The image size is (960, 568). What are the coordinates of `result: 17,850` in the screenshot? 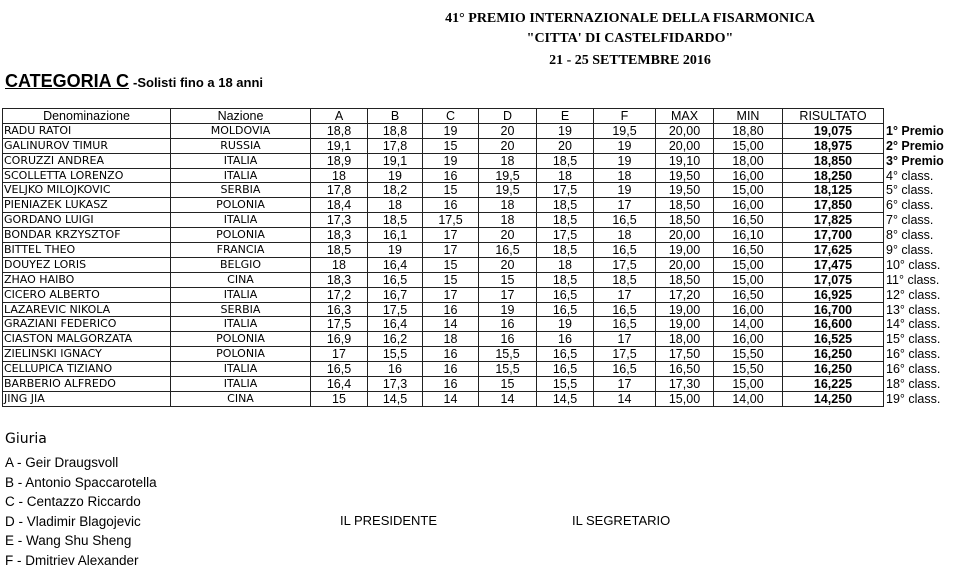 It's located at (833, 205).